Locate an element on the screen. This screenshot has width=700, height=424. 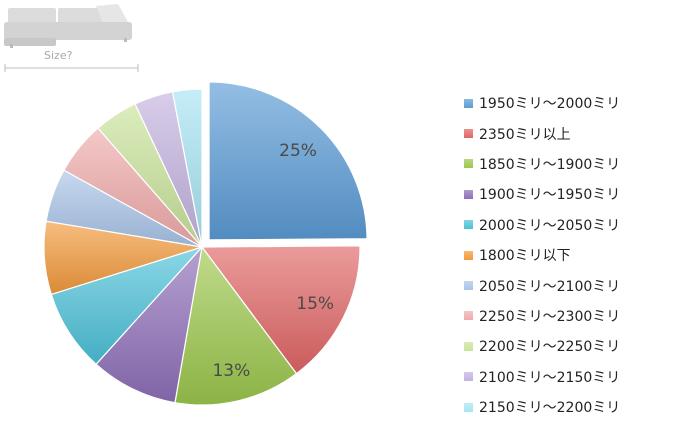
legend-item: 2000ミリ～2050ミリ is located at coordinates (542, 225).